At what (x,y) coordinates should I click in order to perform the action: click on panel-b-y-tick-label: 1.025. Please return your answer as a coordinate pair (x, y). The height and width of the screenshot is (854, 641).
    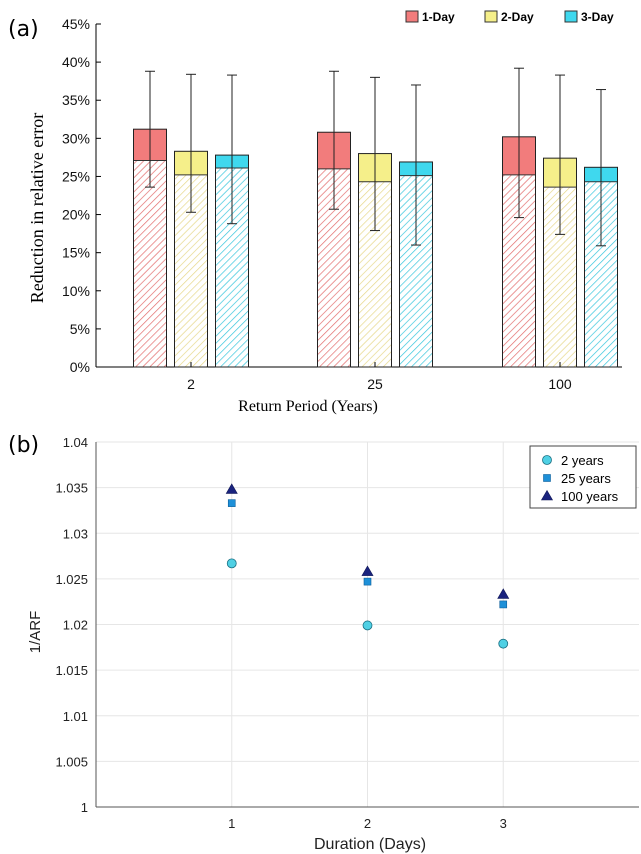
    Looking at the image, I should click on (71, 579).